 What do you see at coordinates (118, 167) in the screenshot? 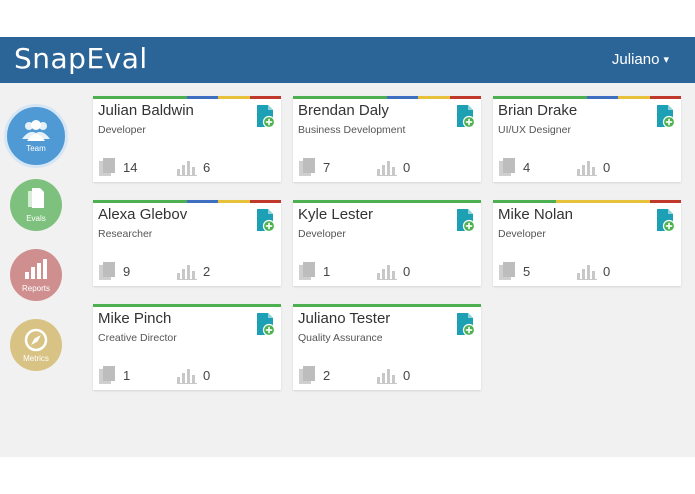
I see `evals-count-stat: 14` at bounding box center [118, 167].